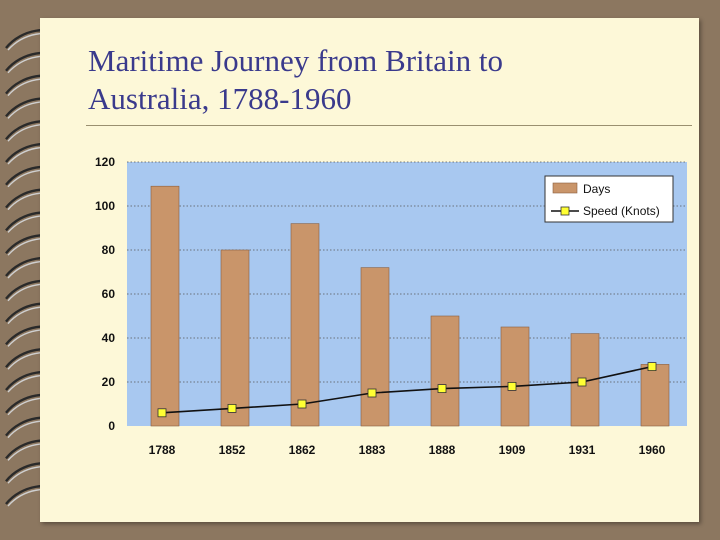 The width and height of the screenshot is (720, 540). What do you see at coordinates (407, 389) in the screenshot?
I see `line-speed` at bounding box center [407, 389].